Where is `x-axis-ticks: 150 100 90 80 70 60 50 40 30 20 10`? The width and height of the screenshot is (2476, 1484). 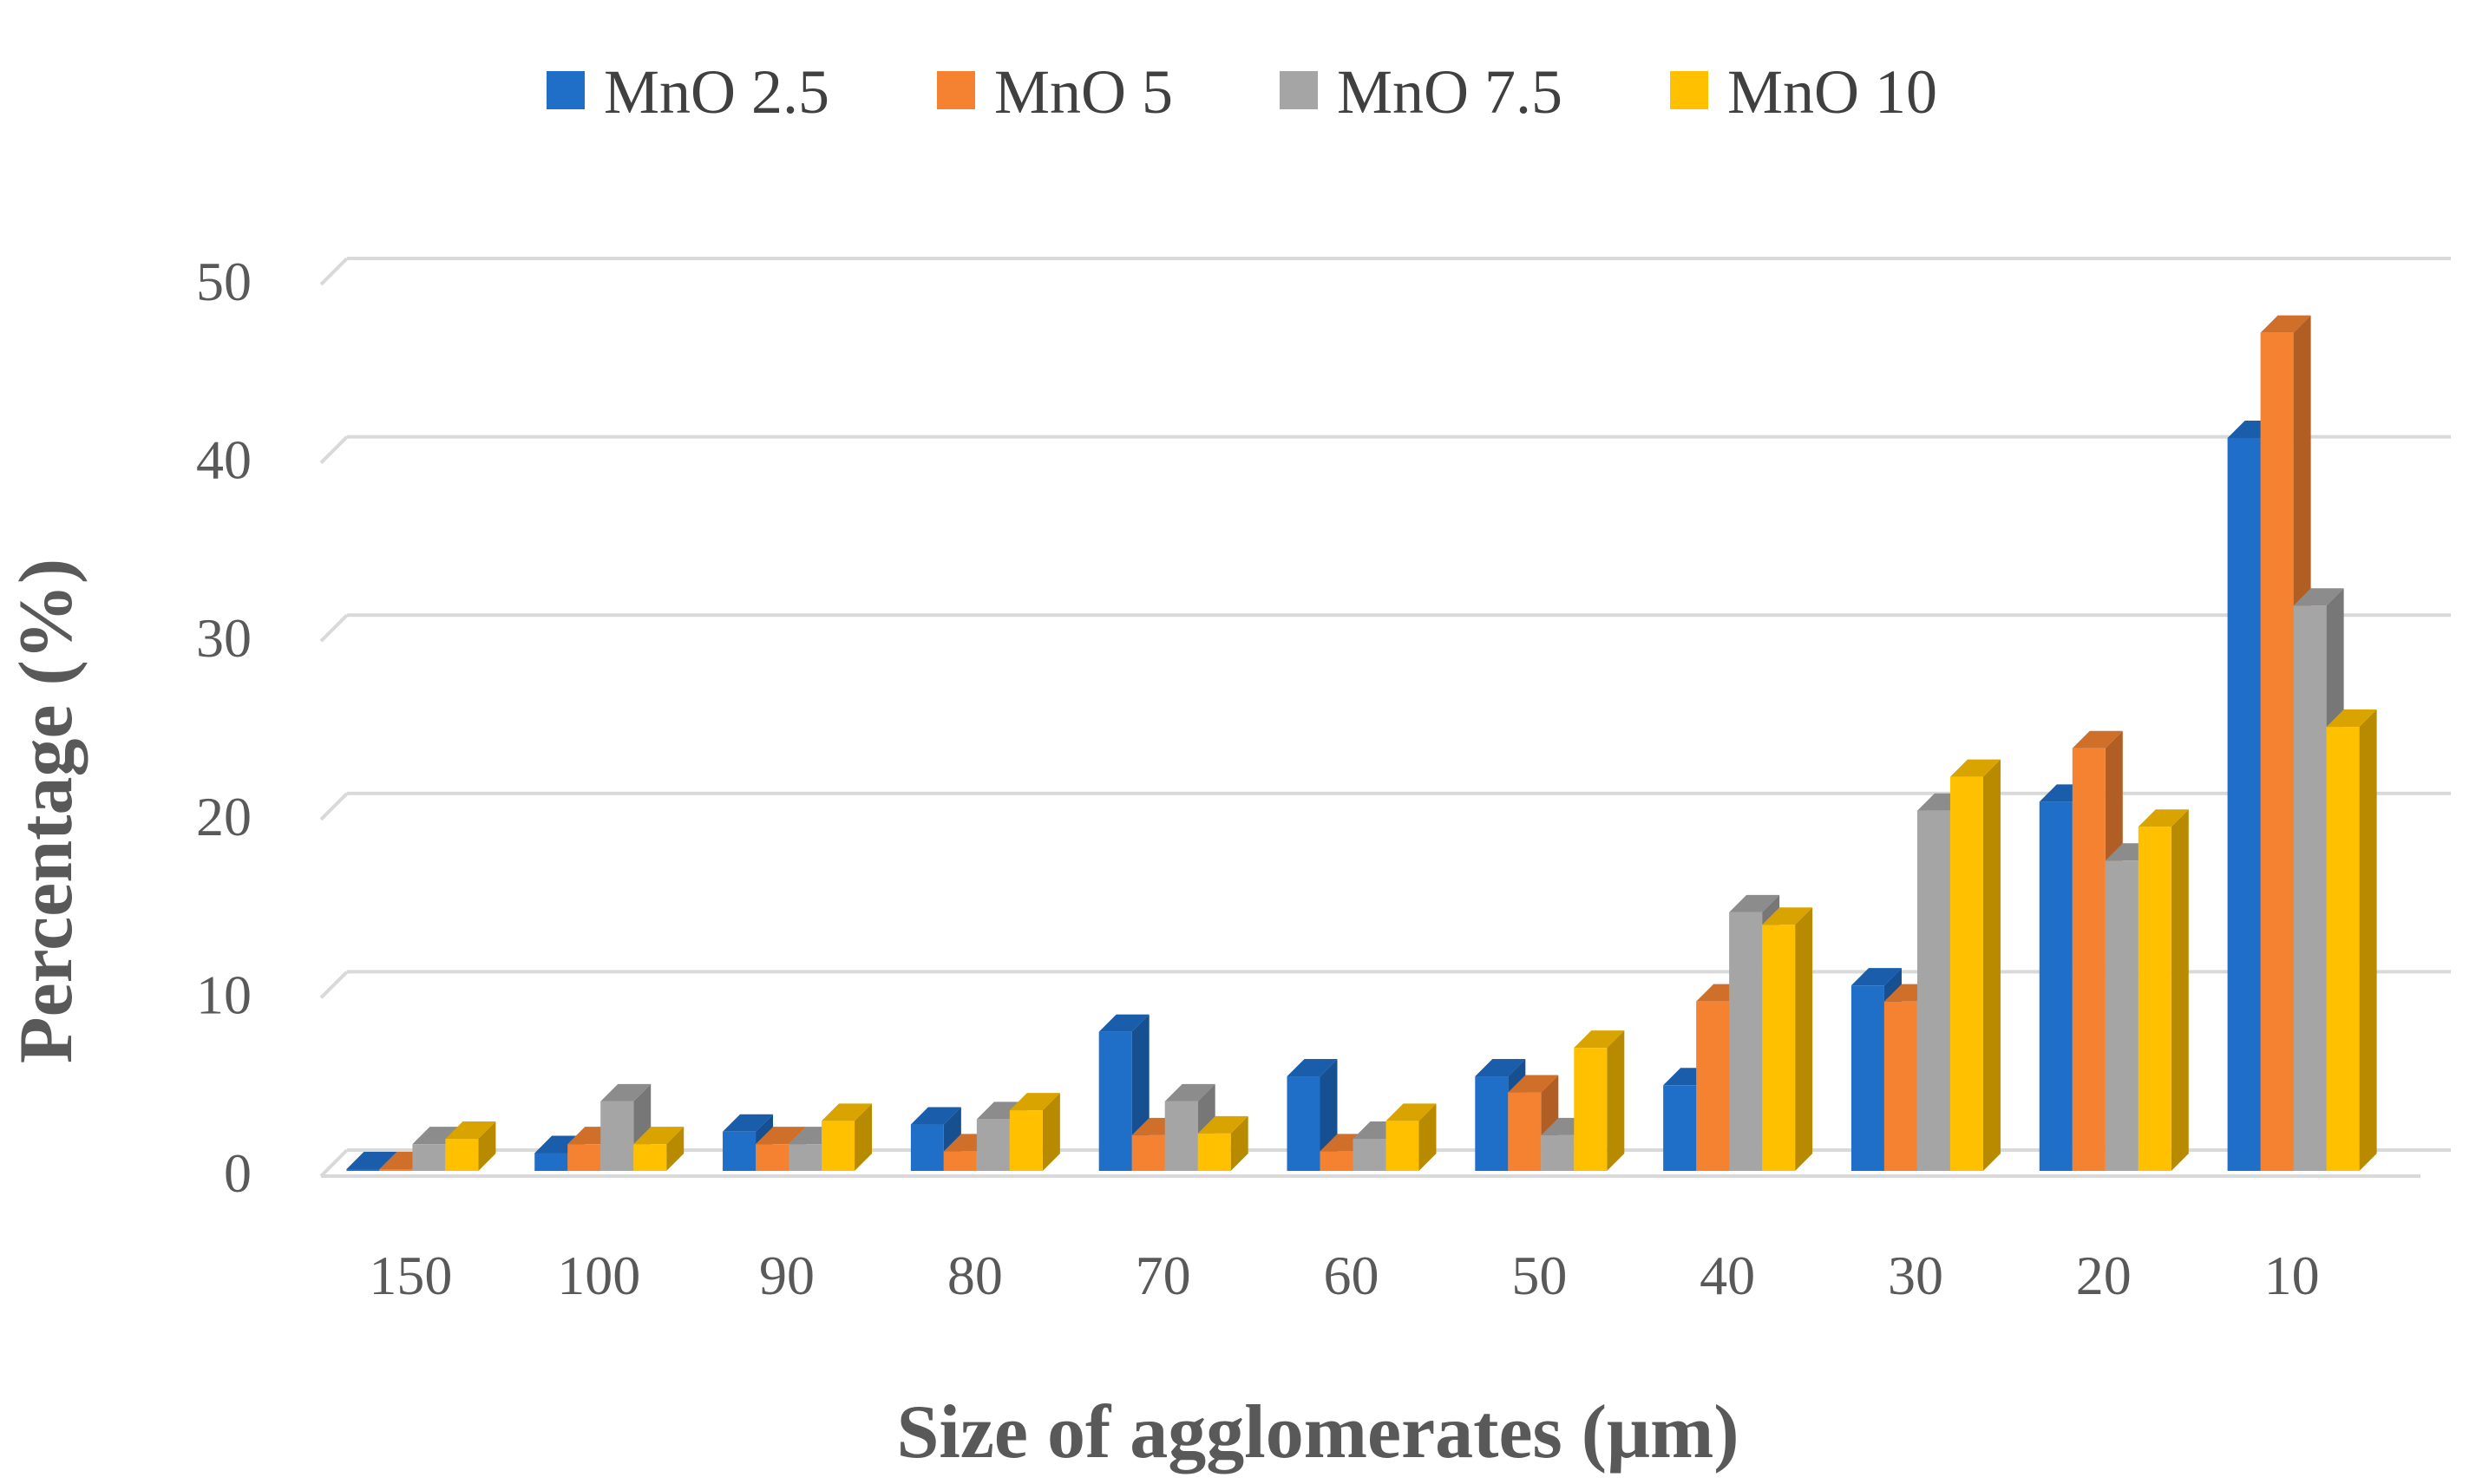
x-axis-ticks: 150 100 90 80 70 60 50 40 30 20 10 is located at coordinates (1344, 1276).